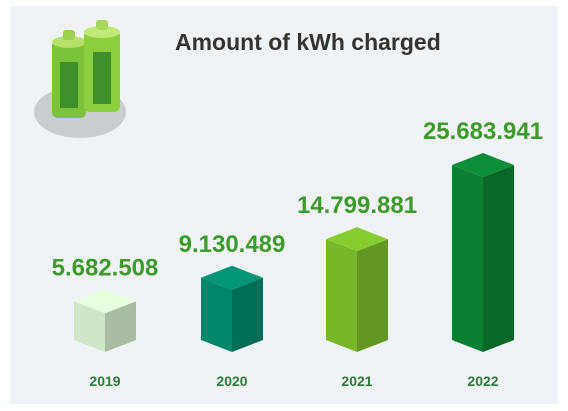  What do you see at coordinates (483, 131) in the screenshot?
I see `value-label: 25.683.941` at bounding box center [483, 131].